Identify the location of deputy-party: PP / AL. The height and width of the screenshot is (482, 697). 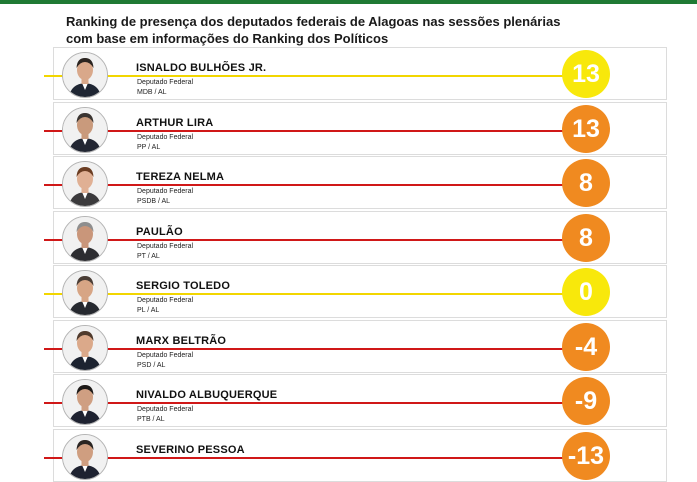
(149, 147).